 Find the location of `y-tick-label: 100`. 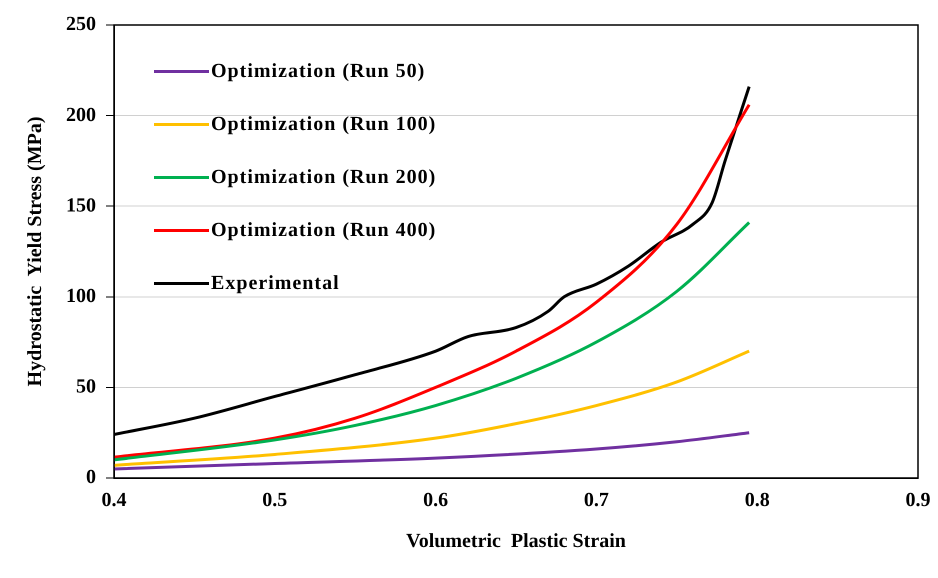

y-tick-label: 100 is located at coordinates (81, 295).